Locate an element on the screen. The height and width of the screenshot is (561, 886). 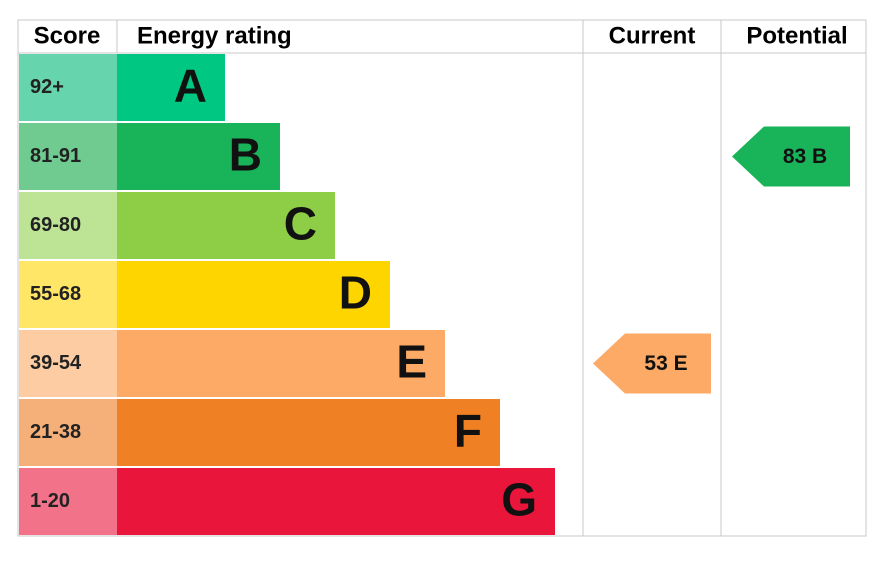
band-letter: D is located at coordinates (355, 293).